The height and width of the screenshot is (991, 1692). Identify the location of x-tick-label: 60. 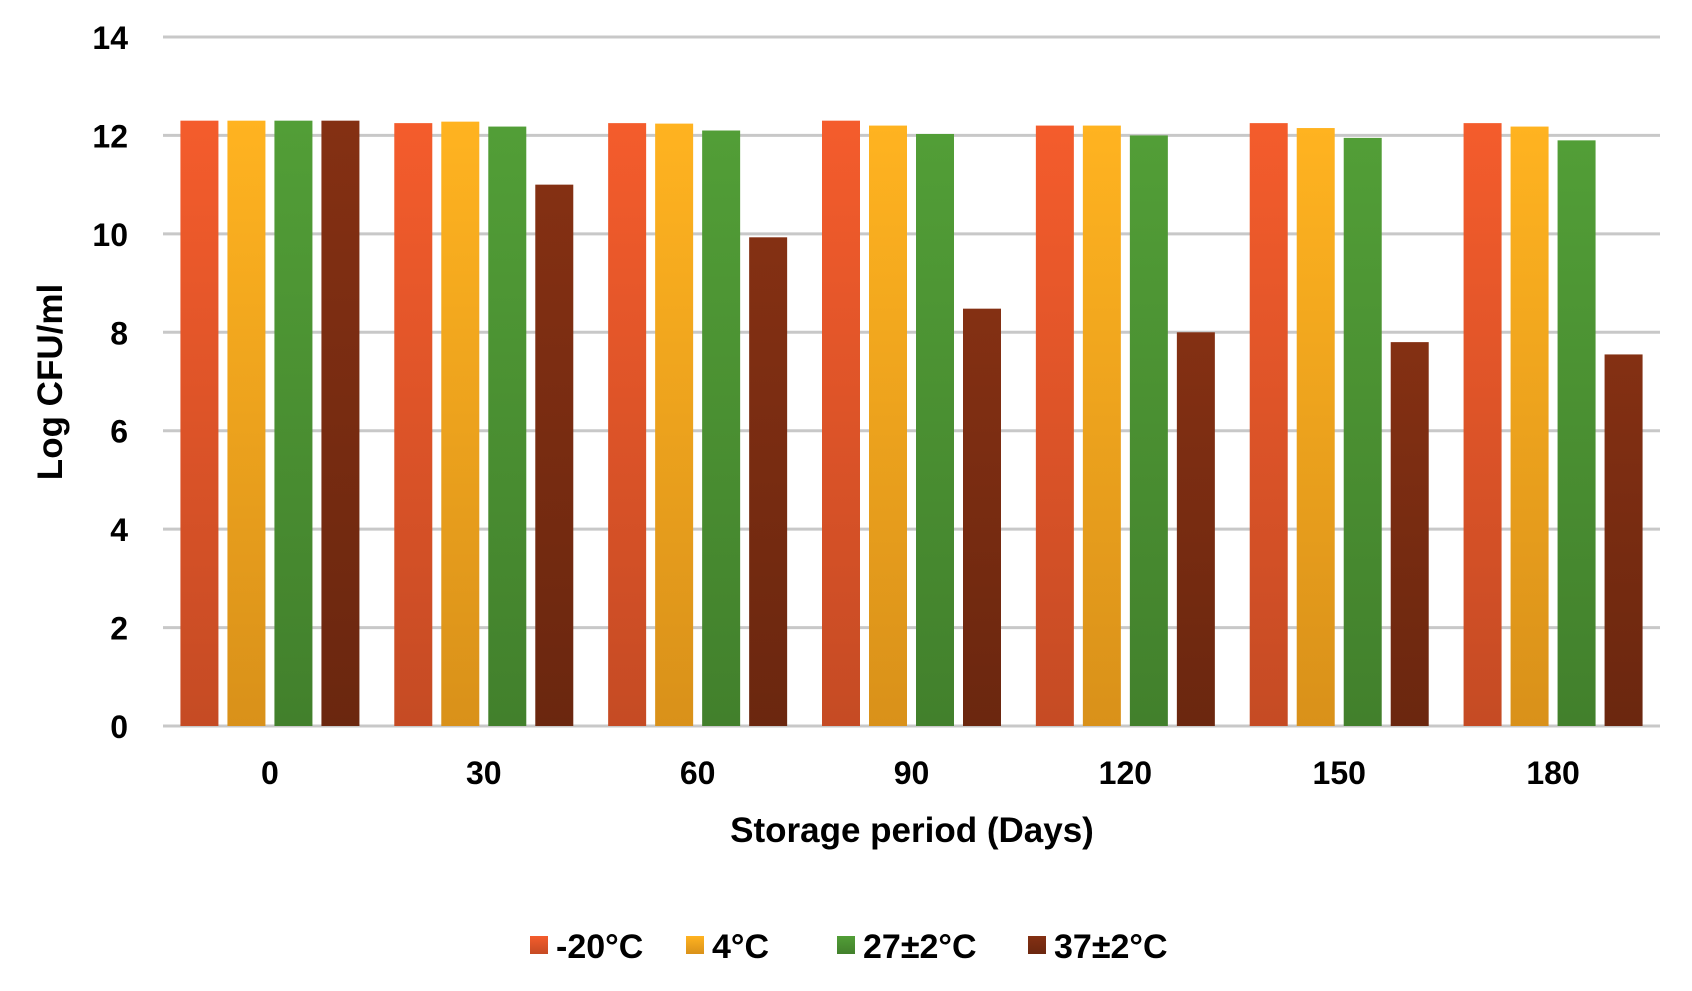
(698, 773).